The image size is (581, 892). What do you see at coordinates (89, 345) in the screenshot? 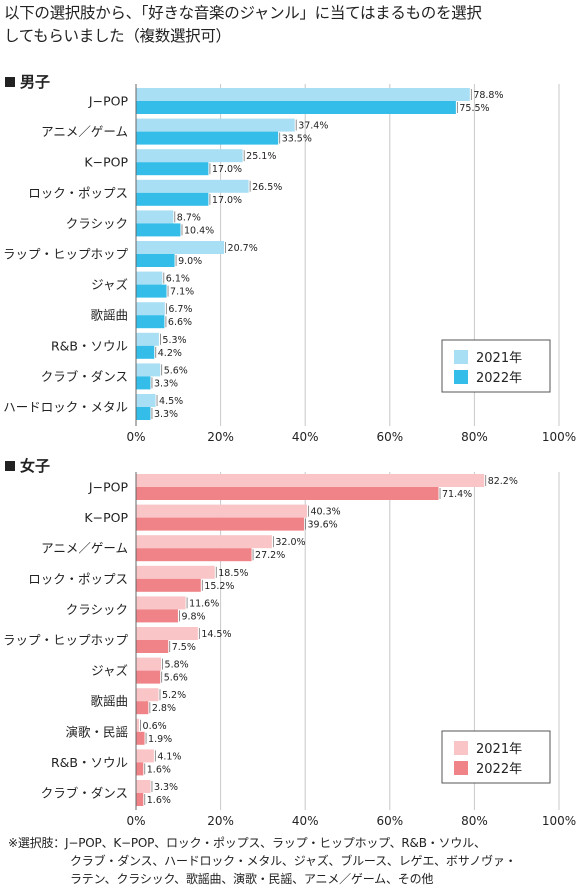
I see `boys-category-label: R&B・ソウル` at bounding box center [89, 345].